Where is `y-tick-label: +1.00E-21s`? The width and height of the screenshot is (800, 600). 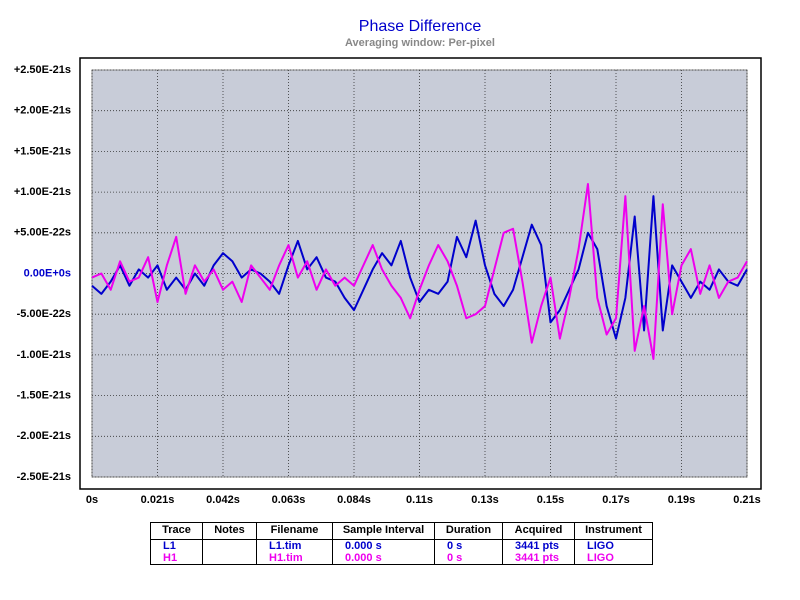 y-tick-label: +1.00E-21s is located at coordinates (42, 192).